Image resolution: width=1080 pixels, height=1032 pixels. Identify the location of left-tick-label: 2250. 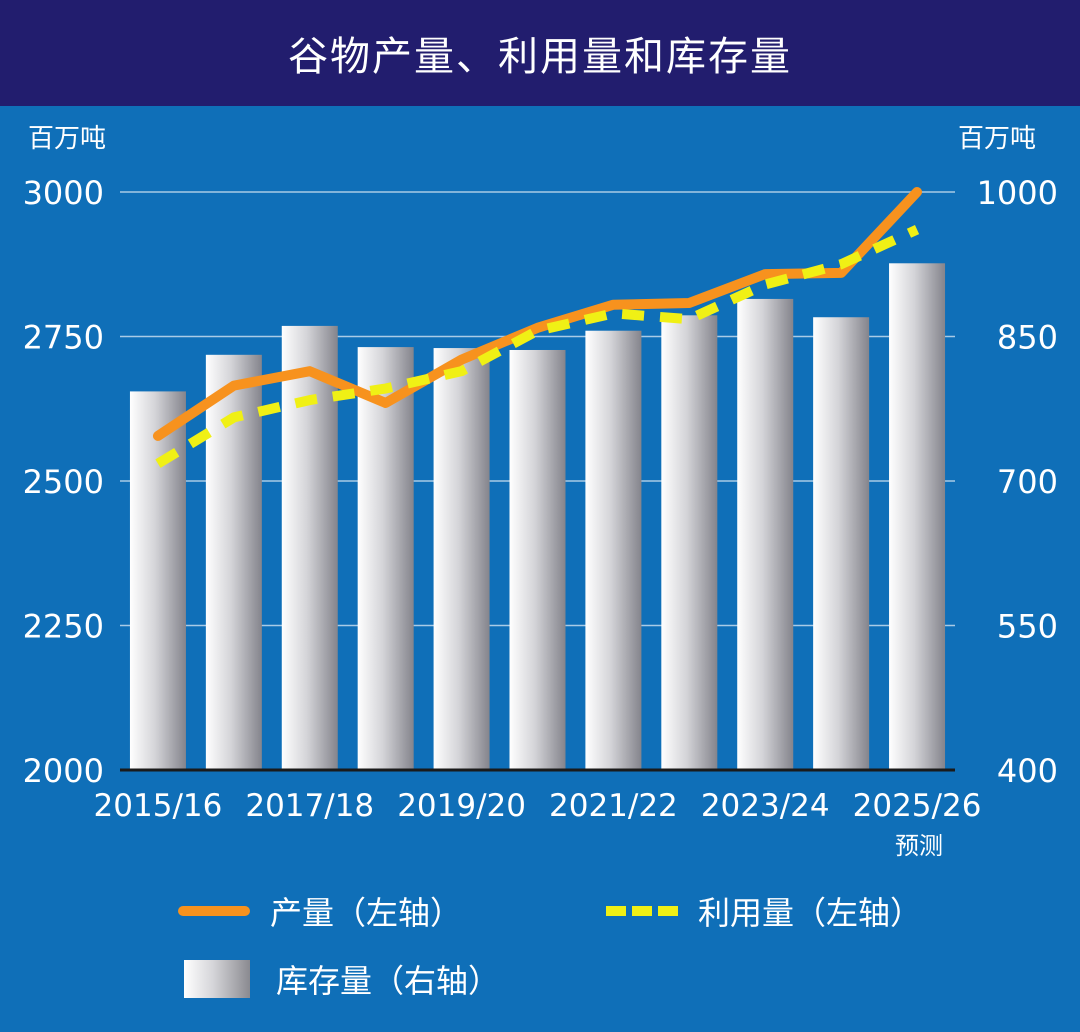
(63, 627).